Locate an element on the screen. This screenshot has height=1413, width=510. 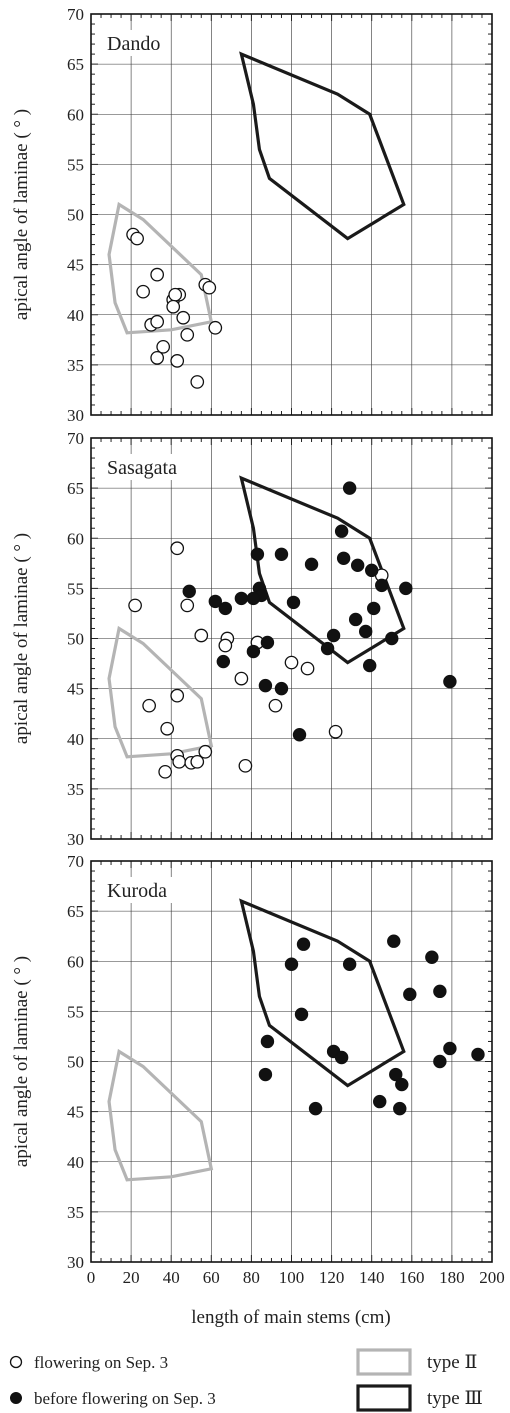
x-tick-label: 200 is located at coordinates (492, 1277).